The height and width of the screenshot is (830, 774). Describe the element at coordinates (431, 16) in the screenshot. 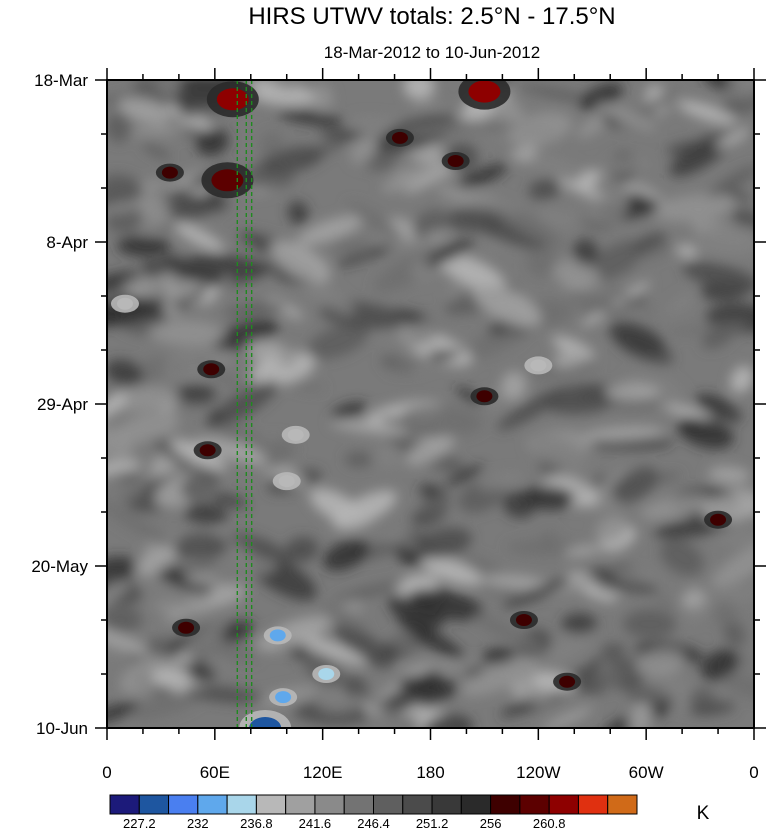

I see `chart-title: HIRS UTWV totals: 2.5°N - 17.5°N` at that location.